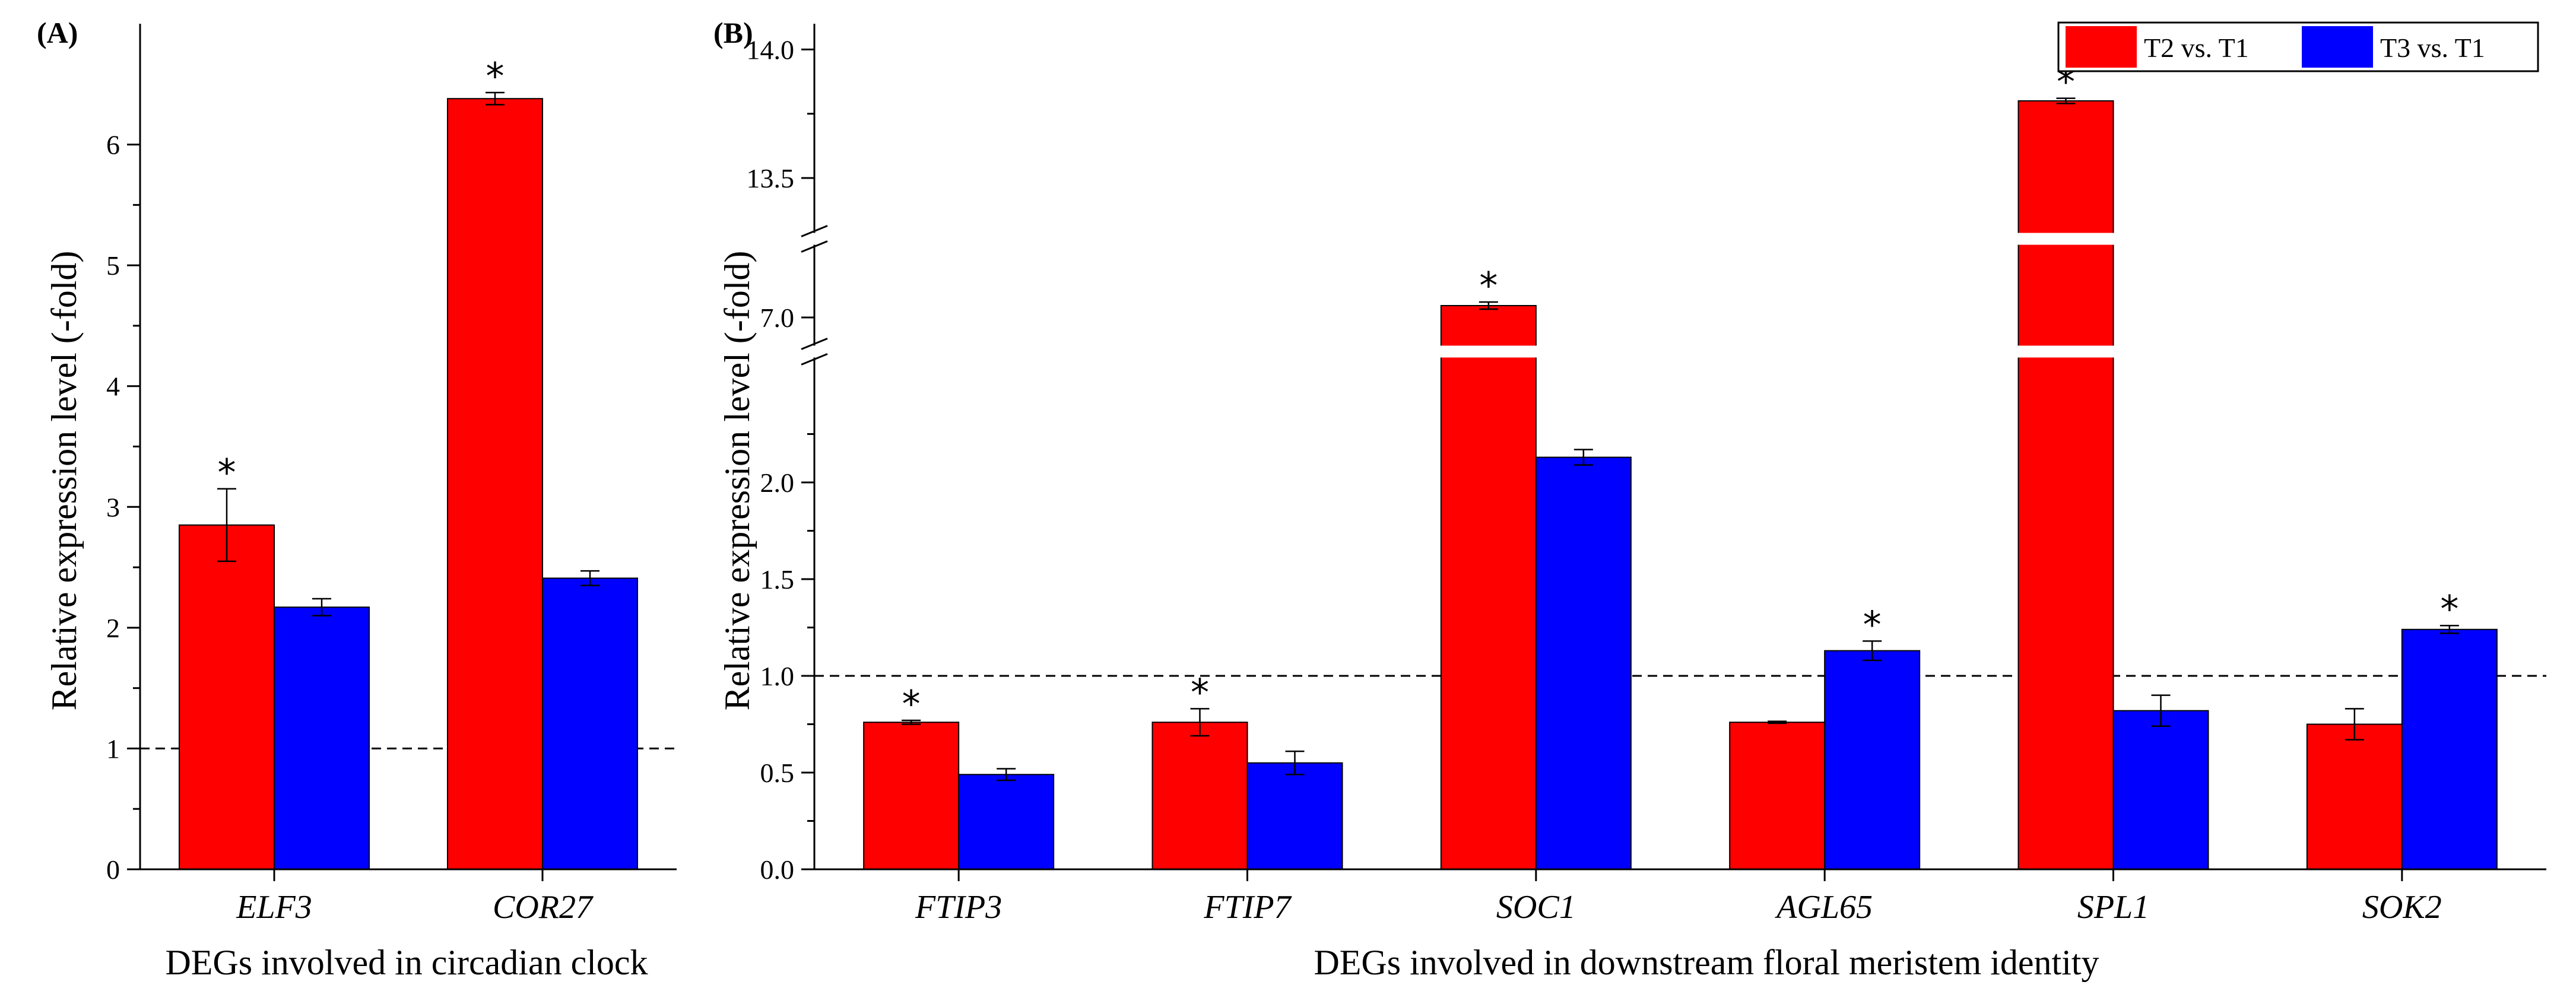 This screenshot has width=2576, height=1004. I want to click on panel-b-y-tick-label: 7.0, so click(777, 318).